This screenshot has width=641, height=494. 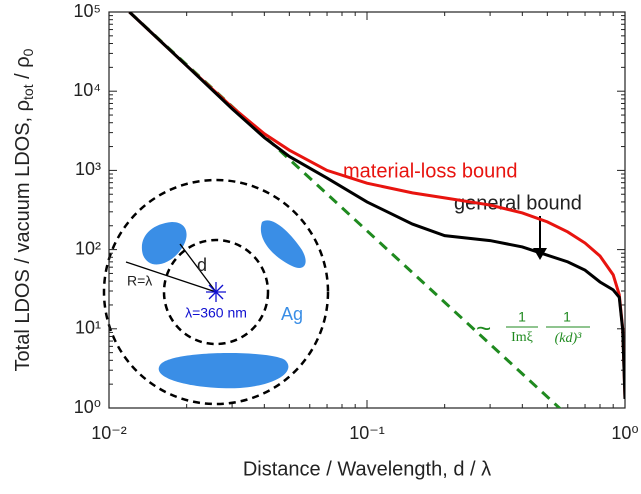 I want to click on y-label-part: tot, so click(x=28, y=92).